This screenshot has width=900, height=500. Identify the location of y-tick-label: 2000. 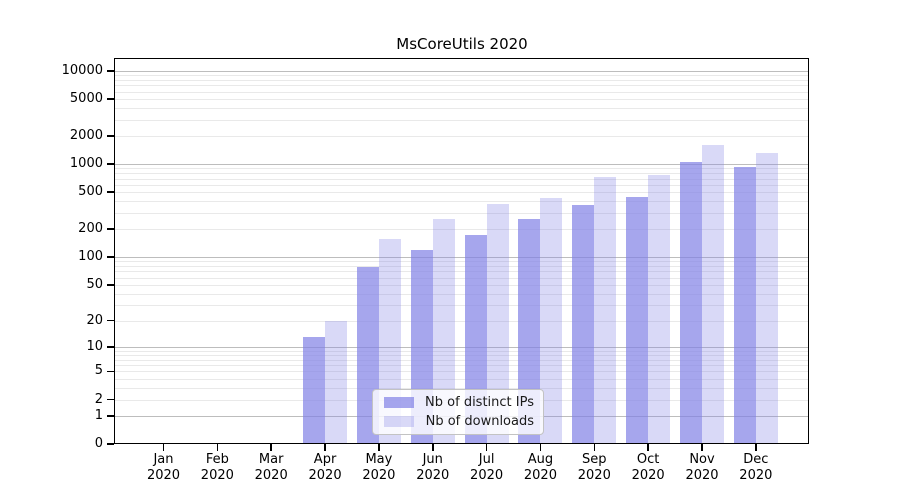
(86, 136).